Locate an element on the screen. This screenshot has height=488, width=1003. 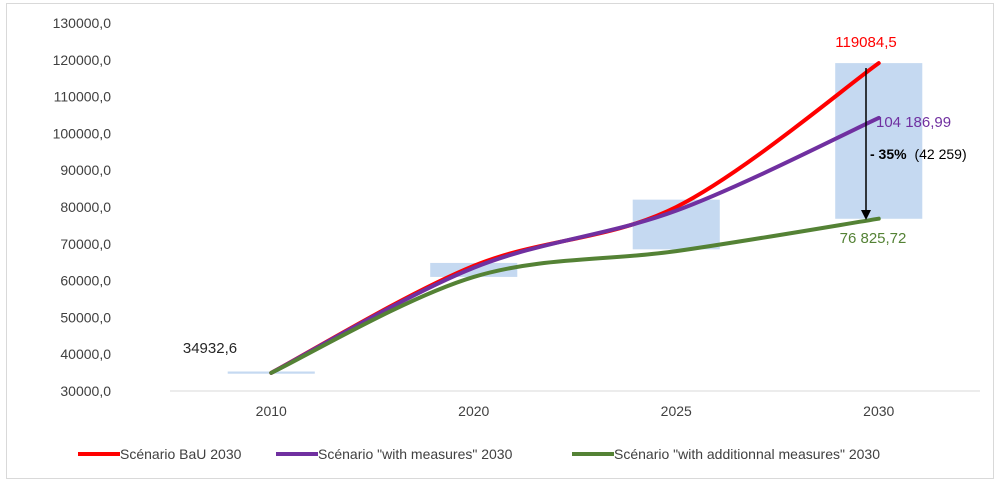
x-tick-label: 2010 is located at coordinates (271, 411).